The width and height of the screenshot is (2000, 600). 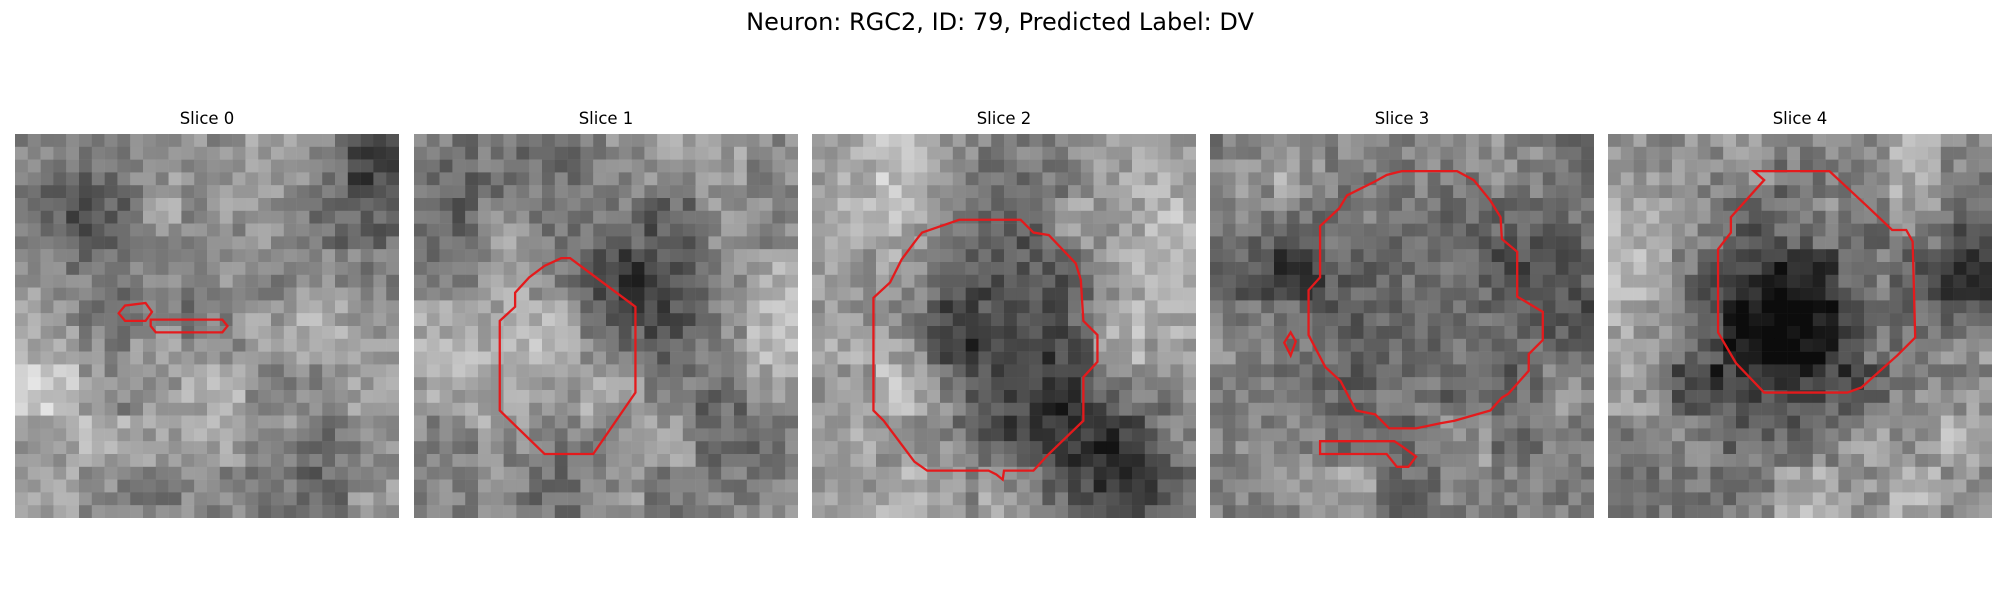 I want to click on slice-title-4: Slice 4, so click(x=1800, y=118).